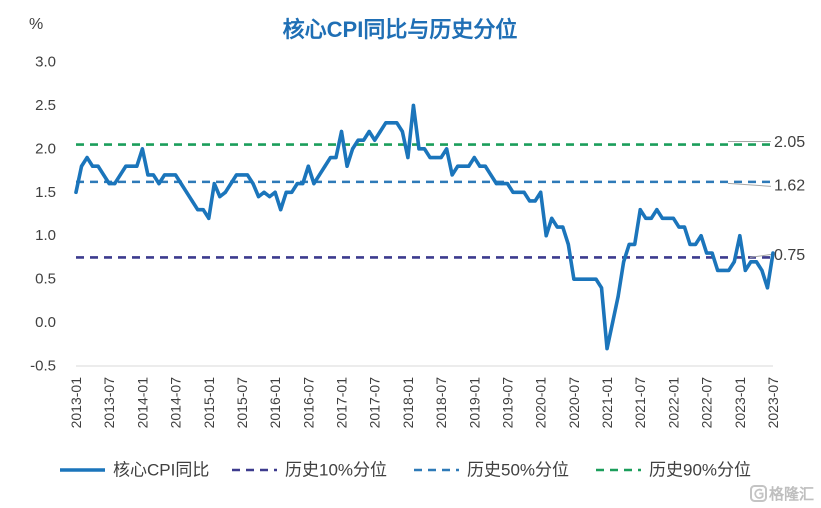  What do you see at coordinates (309, 470) in the screenshot?
I see `legend-item: 历史10%分位` at bounding box center [309, 470].